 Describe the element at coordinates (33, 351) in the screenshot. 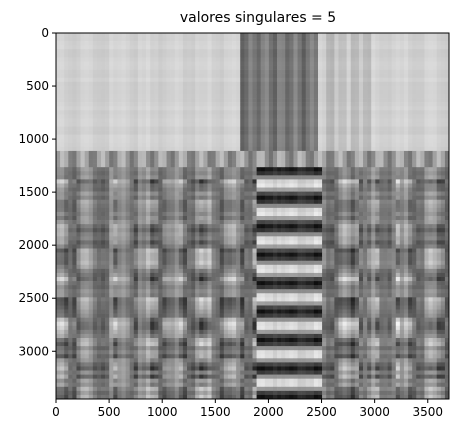

I see `y-tick-label: 3000` at that location.